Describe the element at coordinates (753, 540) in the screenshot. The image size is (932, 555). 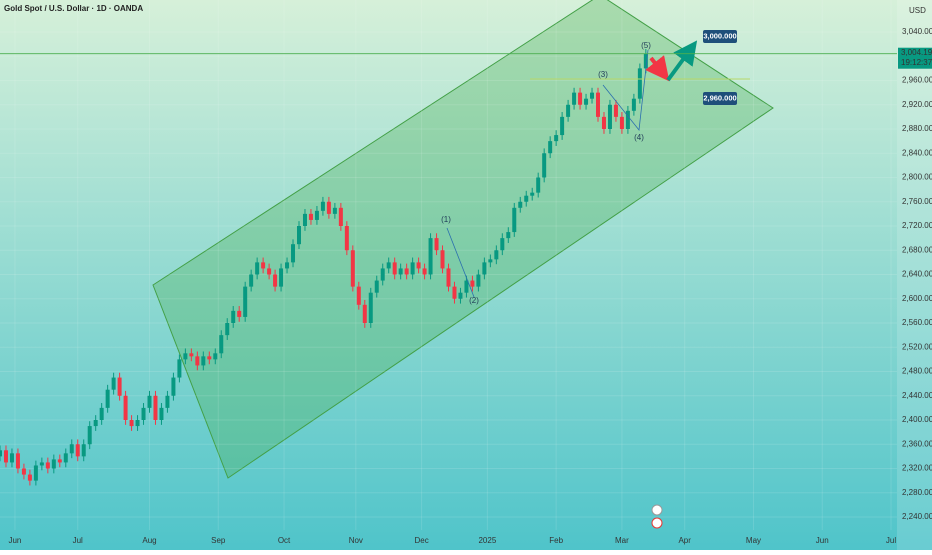
I see `x-tick-label: May` at that location.